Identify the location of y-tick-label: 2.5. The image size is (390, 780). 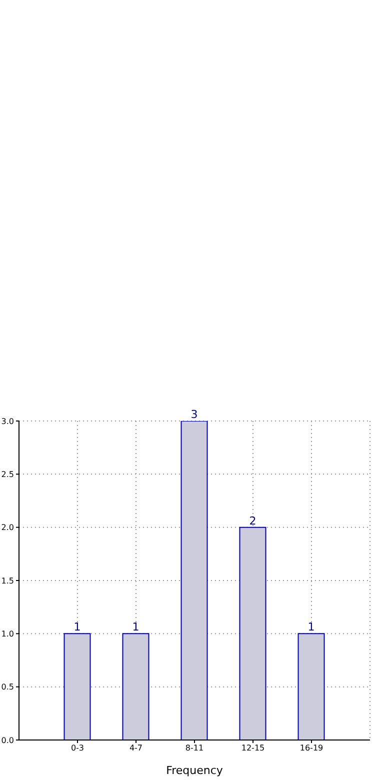
(7, 475).